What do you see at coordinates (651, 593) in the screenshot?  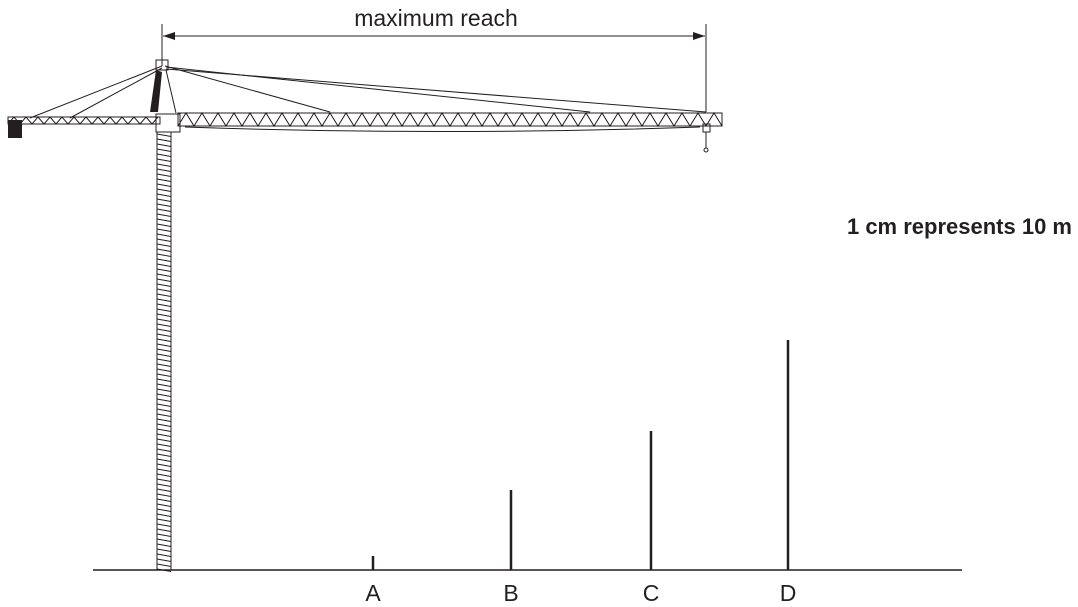 I see `marker-label: C` at bounding box center [651, 593].